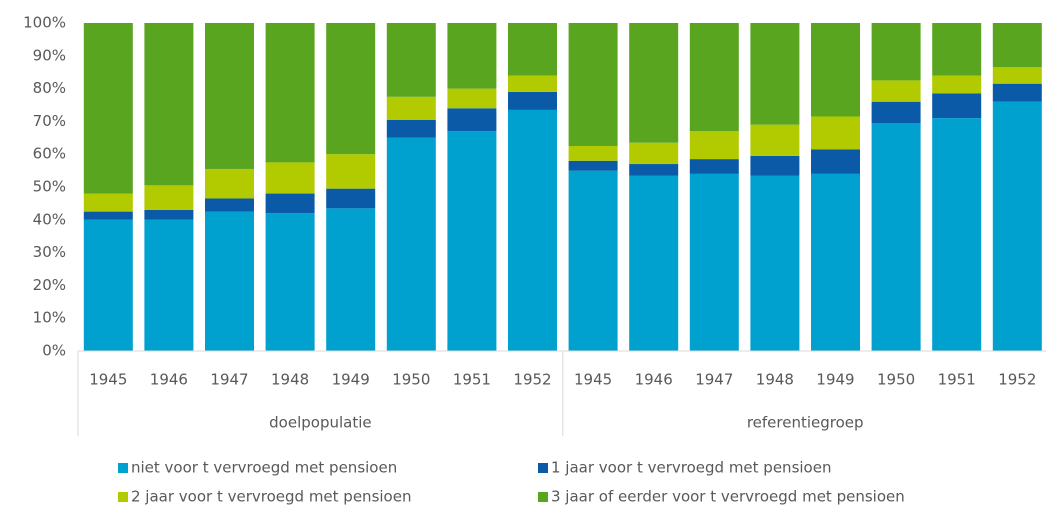 The width and height of the screenshot is (1046, 521). I want to click on y-tick-label: 90%, so click(49, 55).